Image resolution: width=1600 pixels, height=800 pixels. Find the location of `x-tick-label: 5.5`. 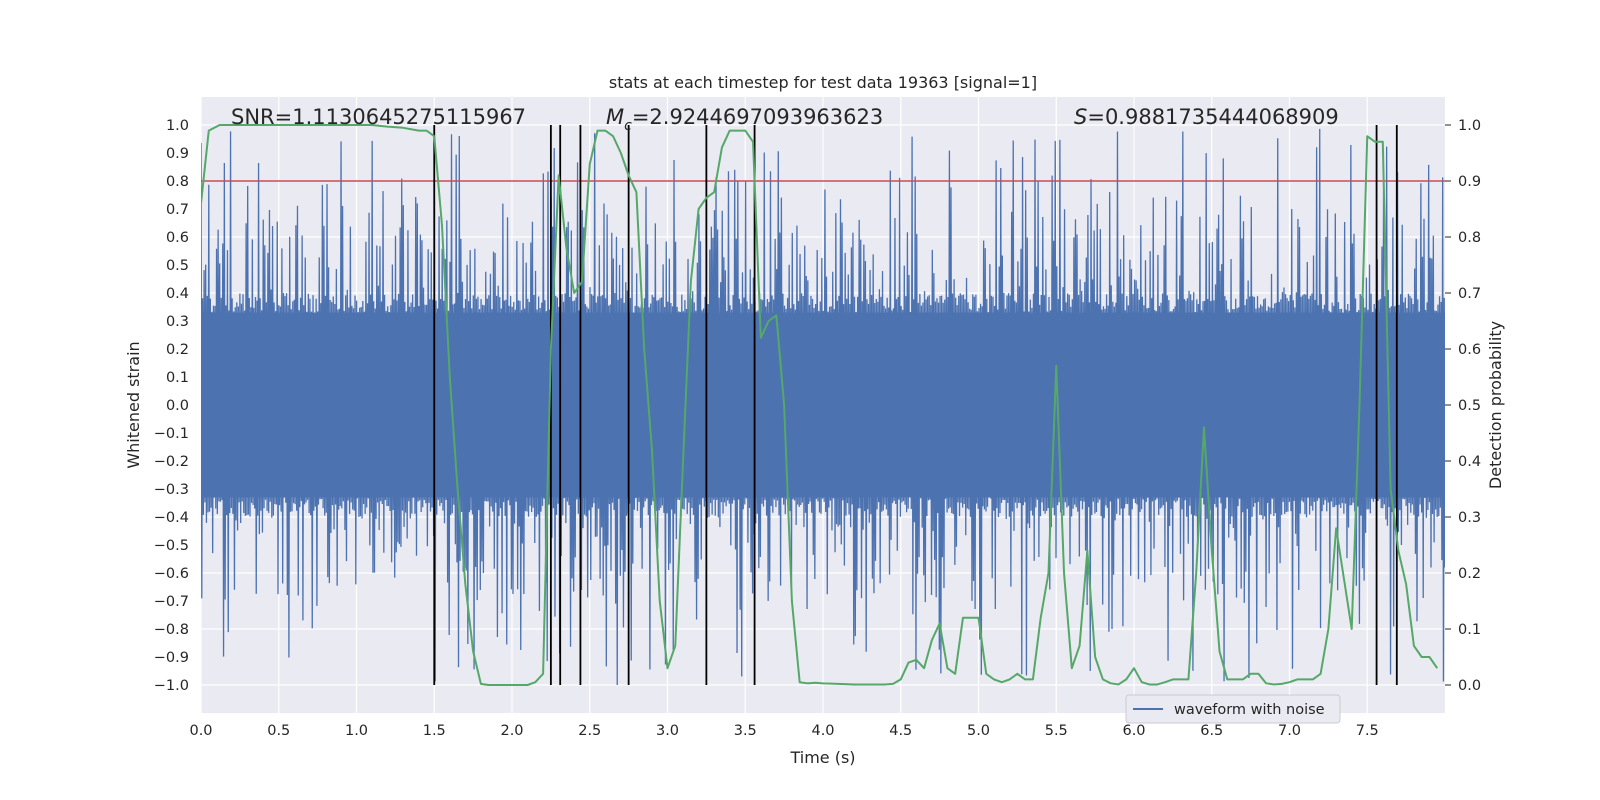

x-tick-label: 5.5 is located at coordinates (1056, 731).